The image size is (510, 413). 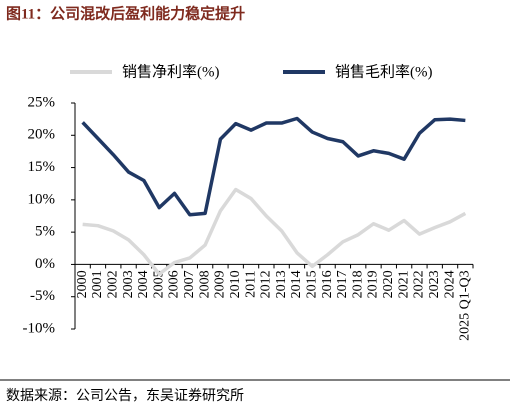 I want to click on x-tick-label: 2000, so click(x=82, y=284).